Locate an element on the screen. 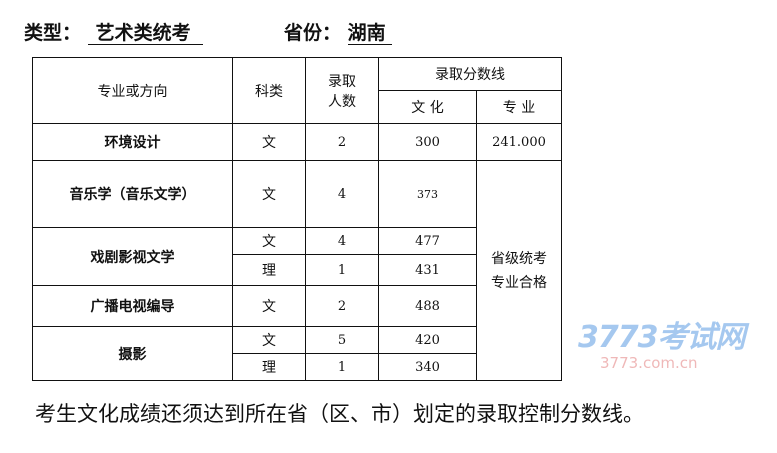 Image resolution: width=777 pixels, height=453 pixels. major-cell: 环境设计 is located at coordinates (132, 142).